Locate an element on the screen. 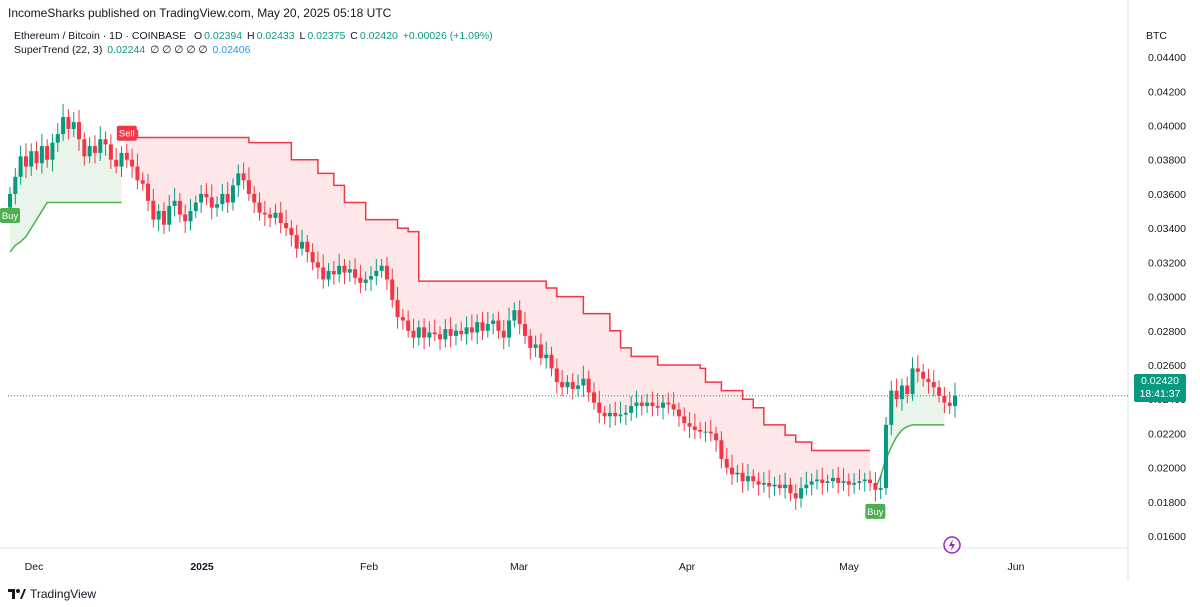 The height and width of the screenshot is (607, 1200). y-tick-label: 0.02600 is located at coordinates (1167, 366).